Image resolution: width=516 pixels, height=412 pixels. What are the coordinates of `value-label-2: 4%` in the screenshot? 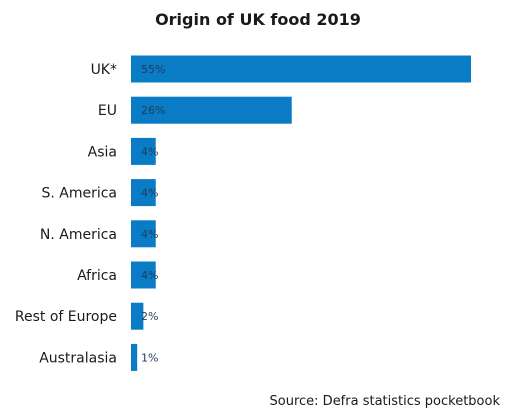 It's located at (149, 151).